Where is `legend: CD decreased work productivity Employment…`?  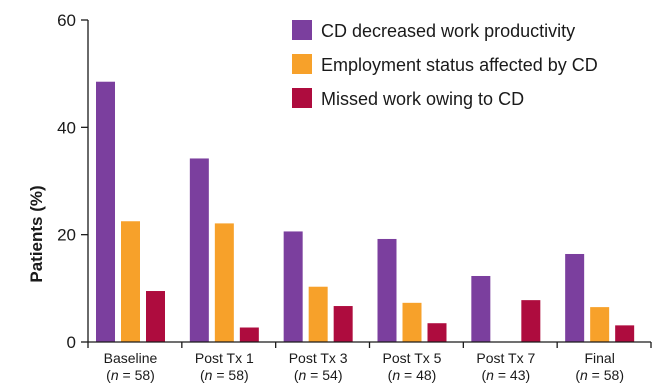
legend: CD decreased work productivity Employment… is located at coordinates (445, 64).